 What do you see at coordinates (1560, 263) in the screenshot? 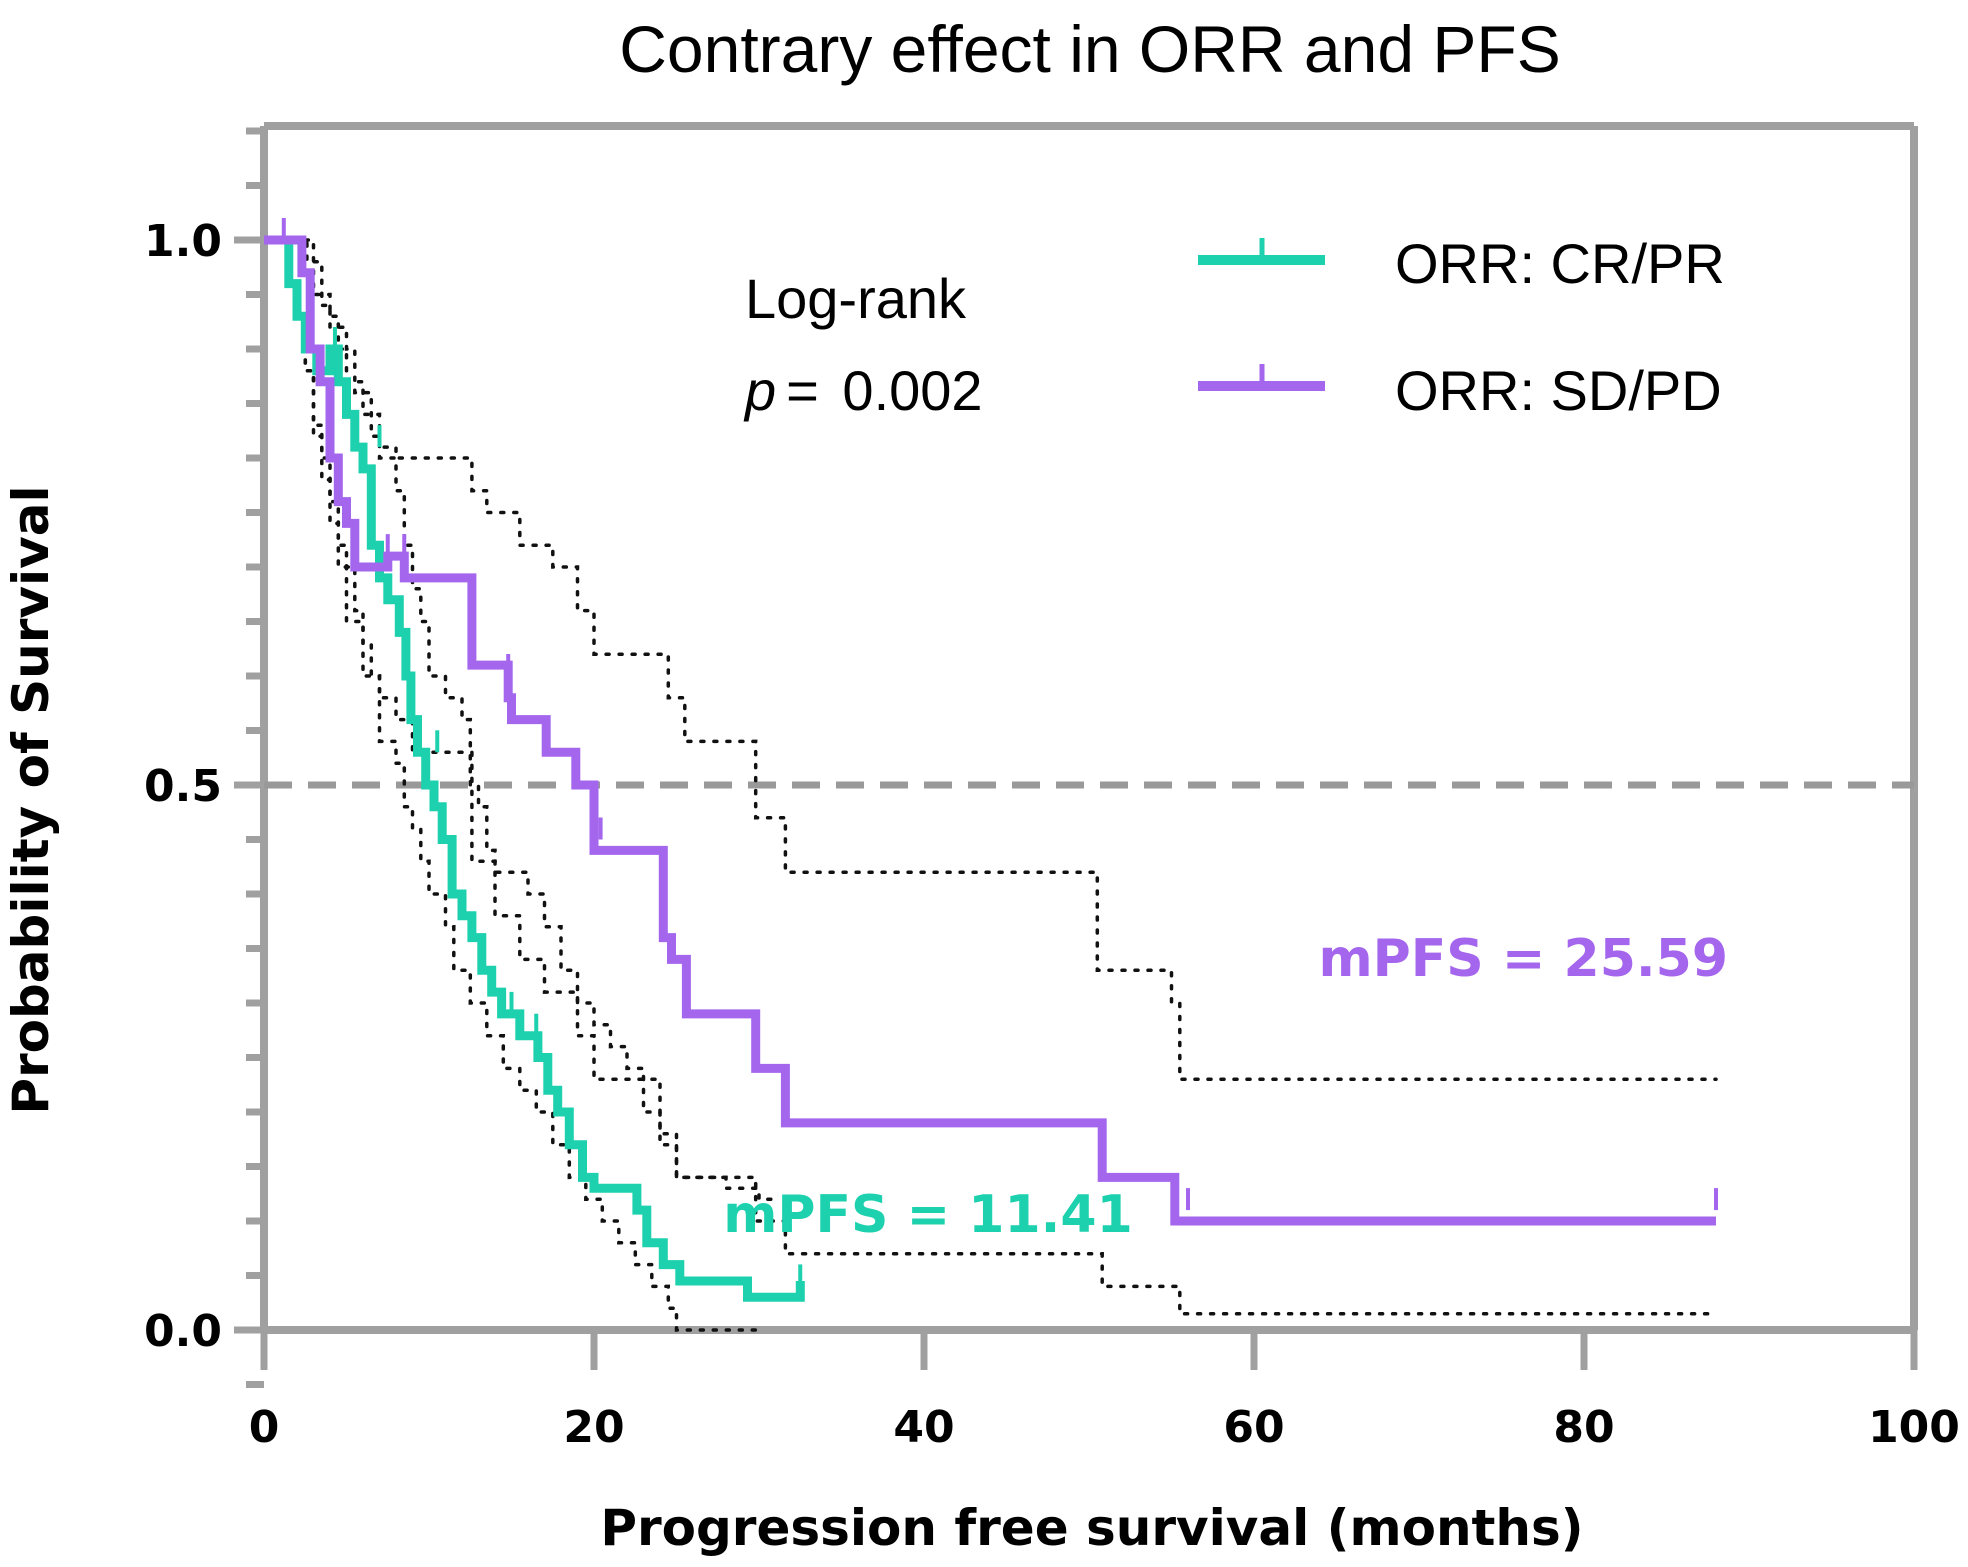
I see `legend-label-cr-pr: ORR: CR/PR` at bounding box center [1560, 263].